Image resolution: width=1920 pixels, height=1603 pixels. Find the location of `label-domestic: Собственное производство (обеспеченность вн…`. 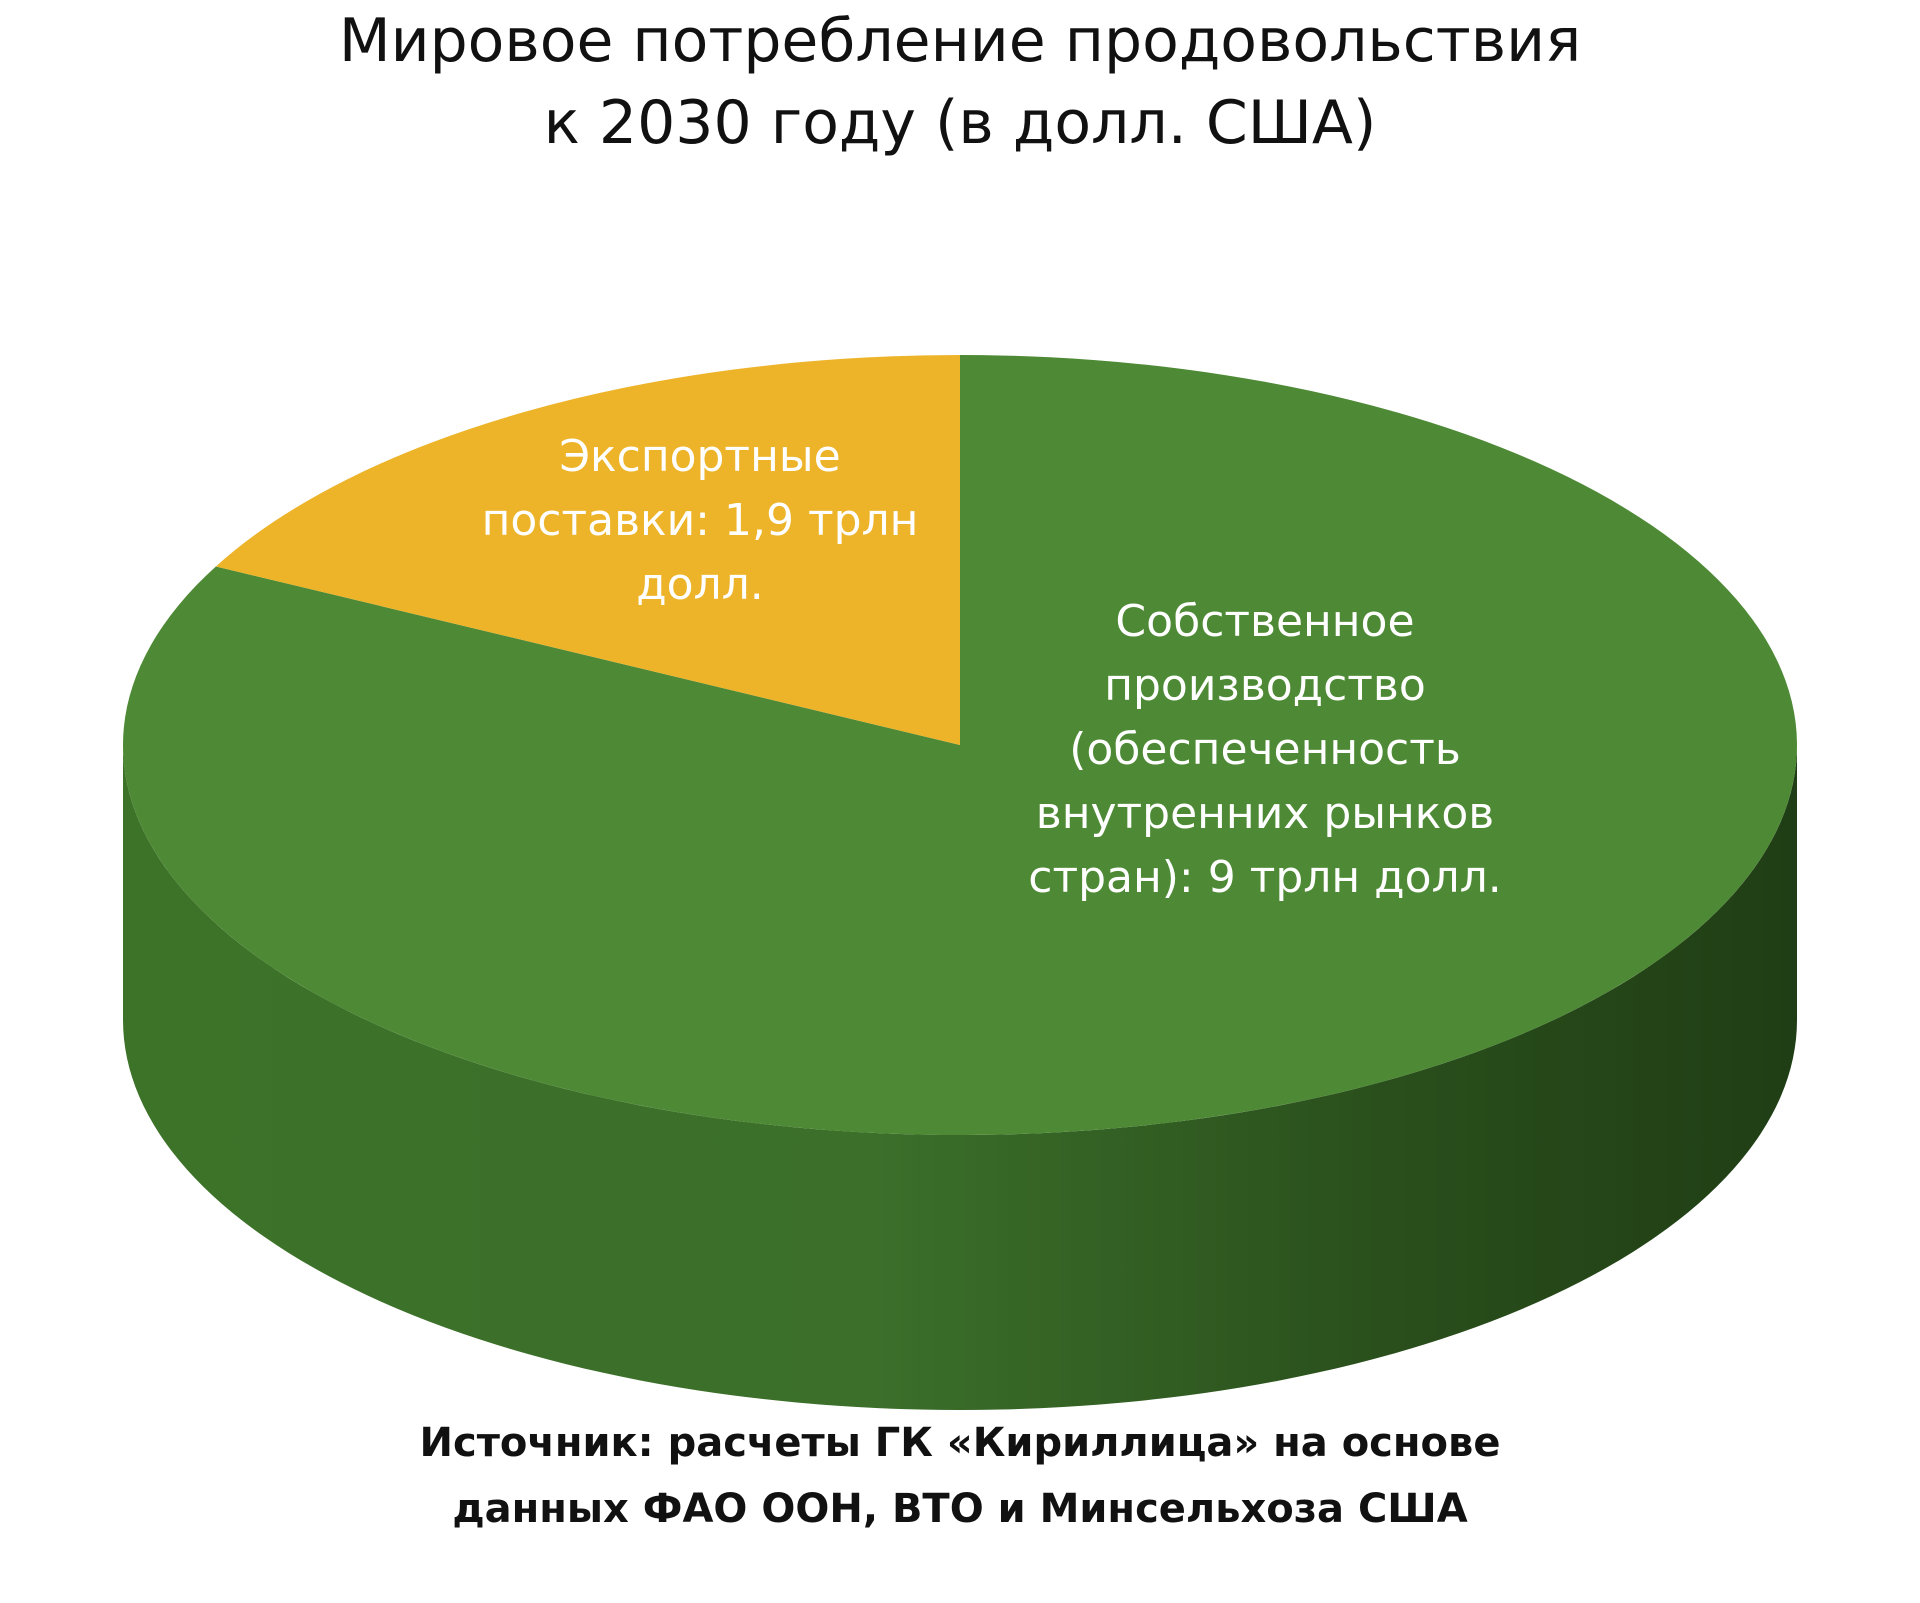

label-domestic: Собственное производство (обеспеченность вн… is located at coordinates (1264, 749).